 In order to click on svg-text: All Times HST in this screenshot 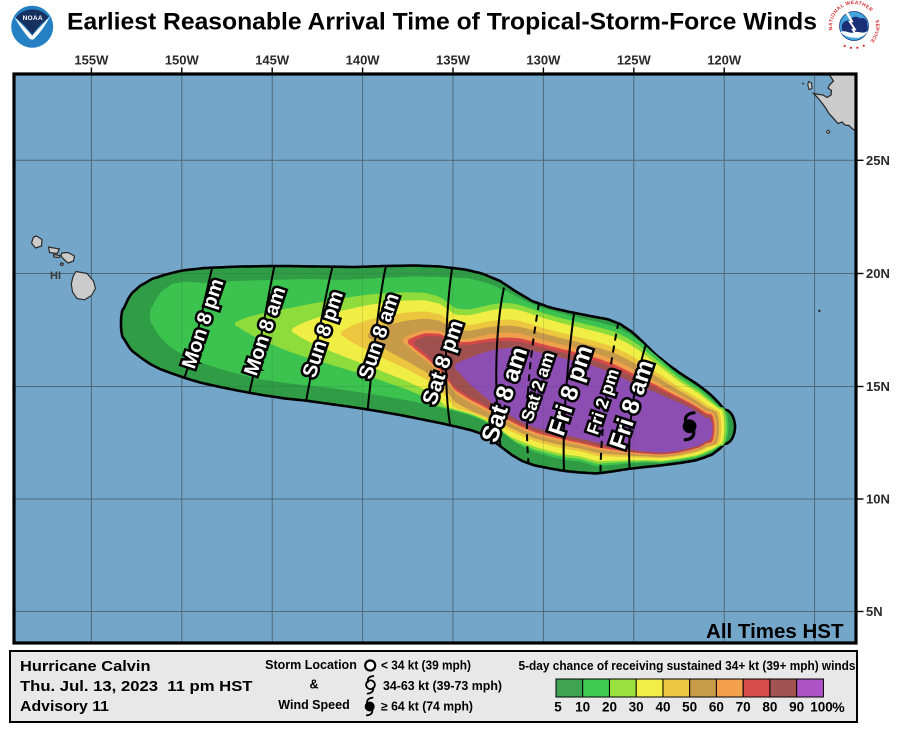, I will do `click(775, 631)`.